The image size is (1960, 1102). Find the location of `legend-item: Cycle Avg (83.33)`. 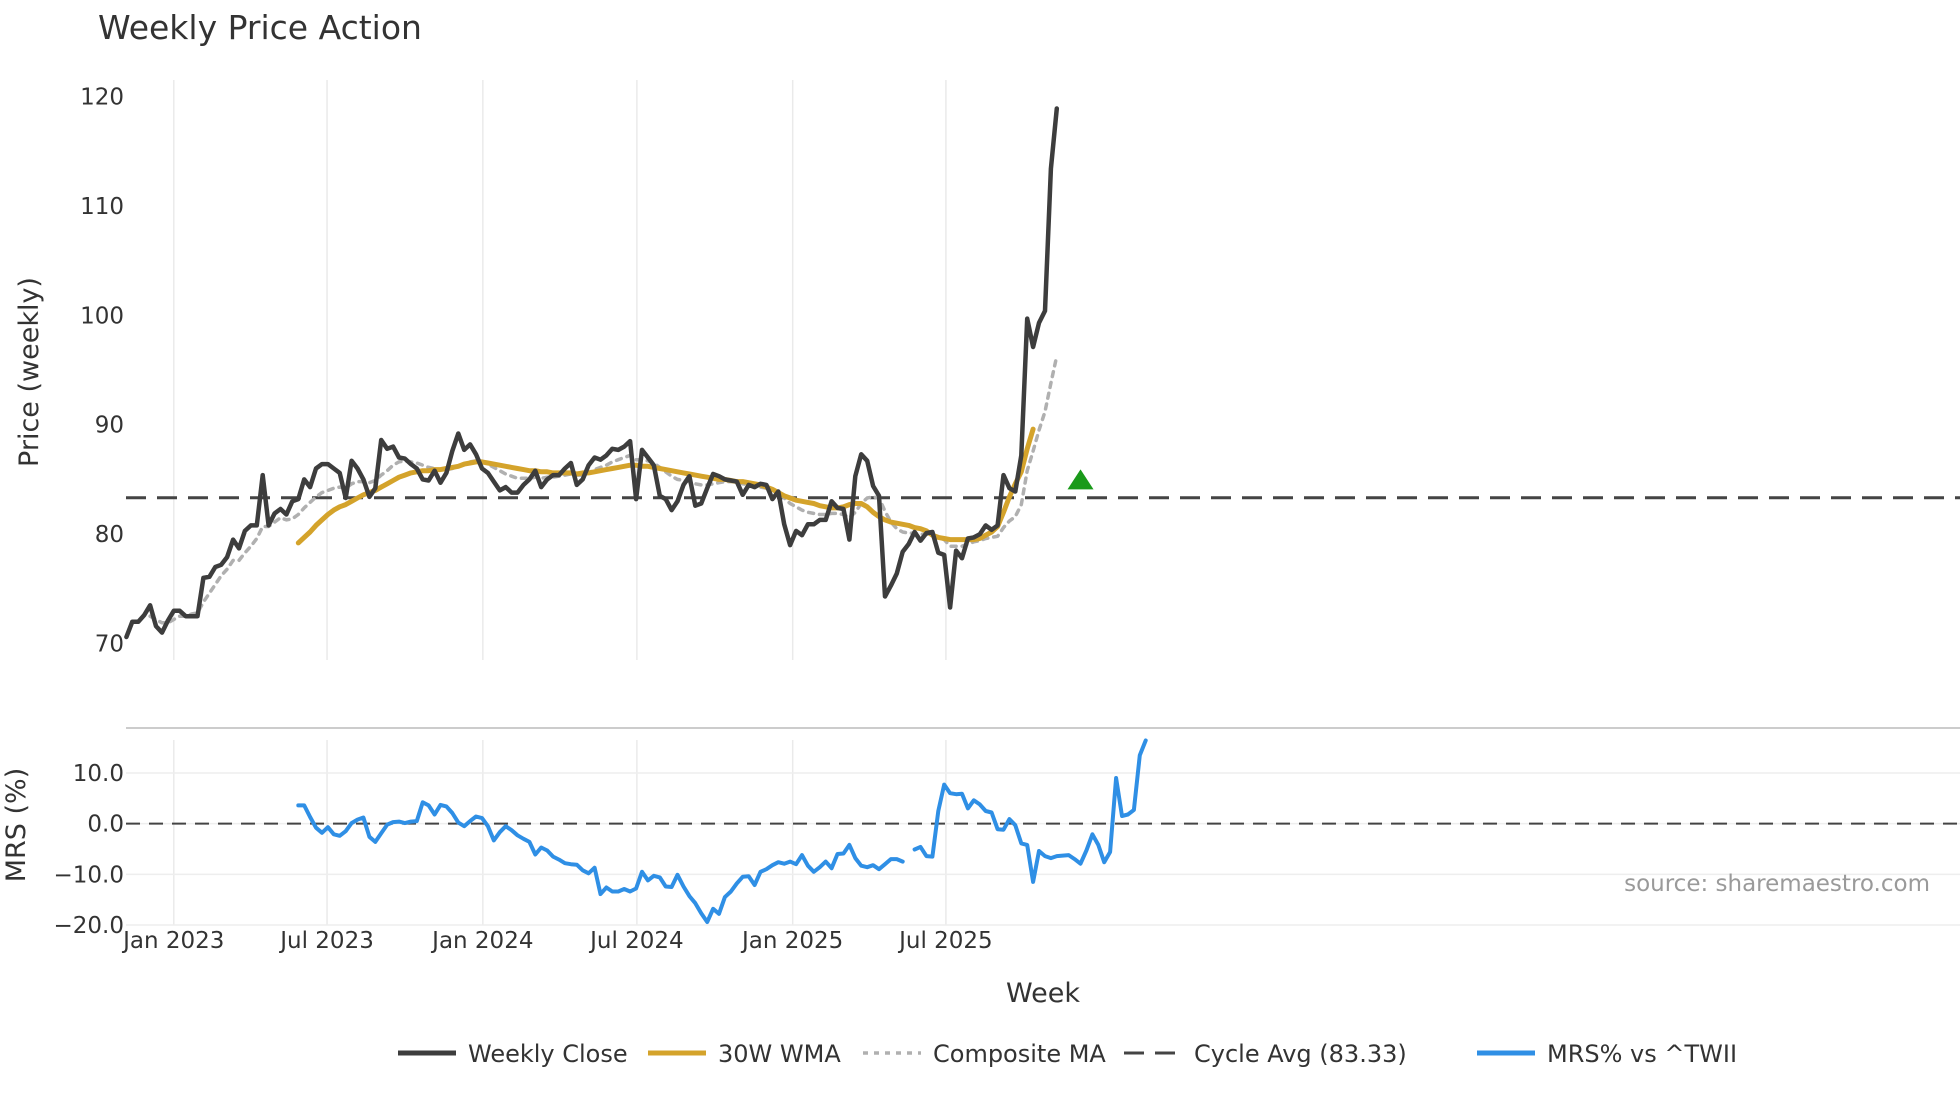

legend-item: Cycle Avg (83.33) is located at coordinates (1265, 1054).